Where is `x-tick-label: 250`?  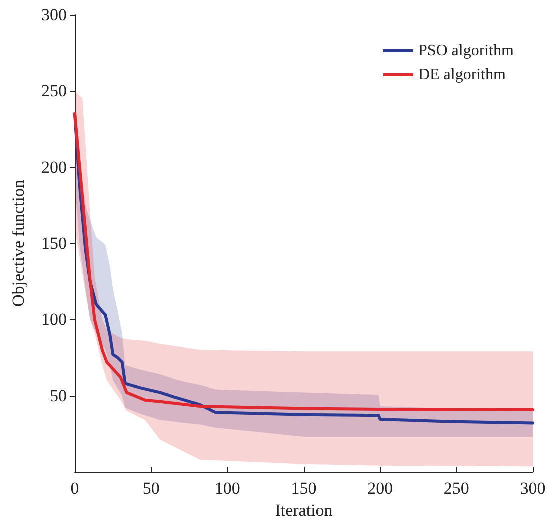 x-tick-label: 250 is located at coordinates (457, 488).